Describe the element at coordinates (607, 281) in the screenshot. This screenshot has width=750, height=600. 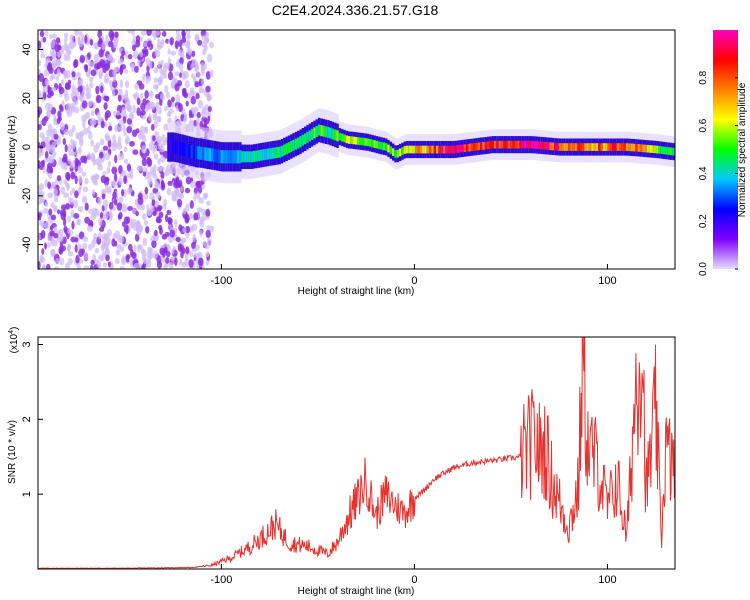
I see `x-tick-label: 100` at that location.